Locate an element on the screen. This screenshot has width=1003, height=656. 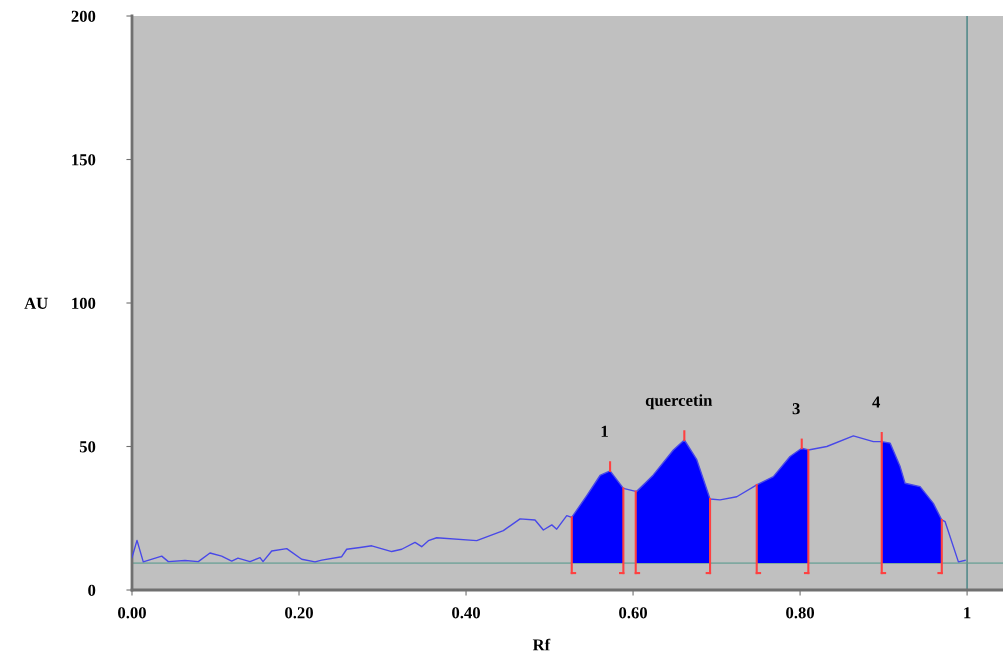
y-tick-label: 100 is located at coordinates (84, 303).